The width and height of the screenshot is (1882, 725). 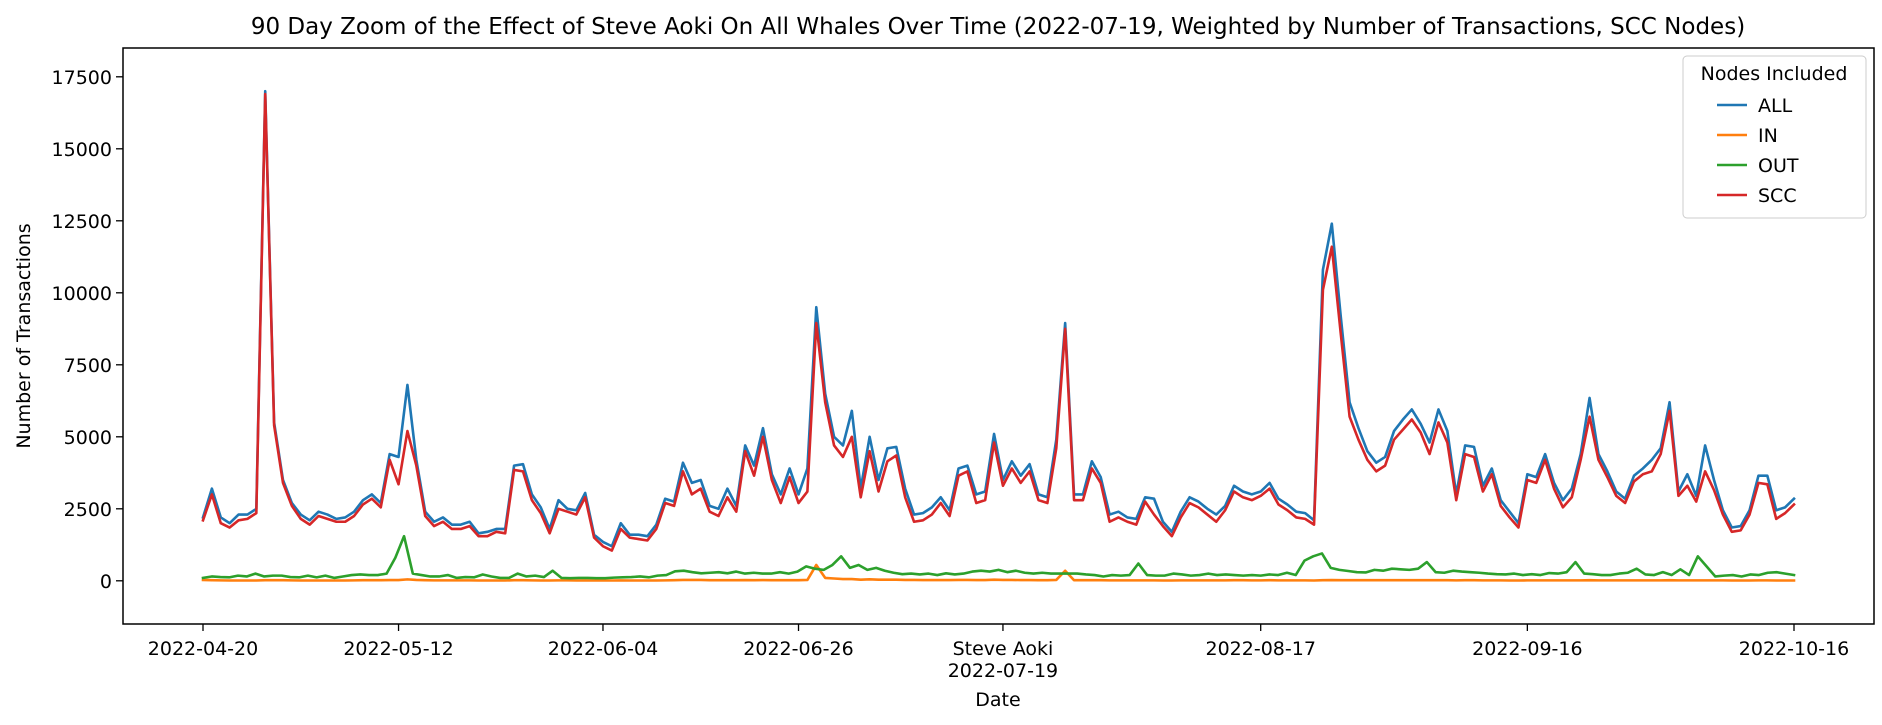 I want to click on legend-items: ALL IN OUT SCC, so click(x=1758, y=151).